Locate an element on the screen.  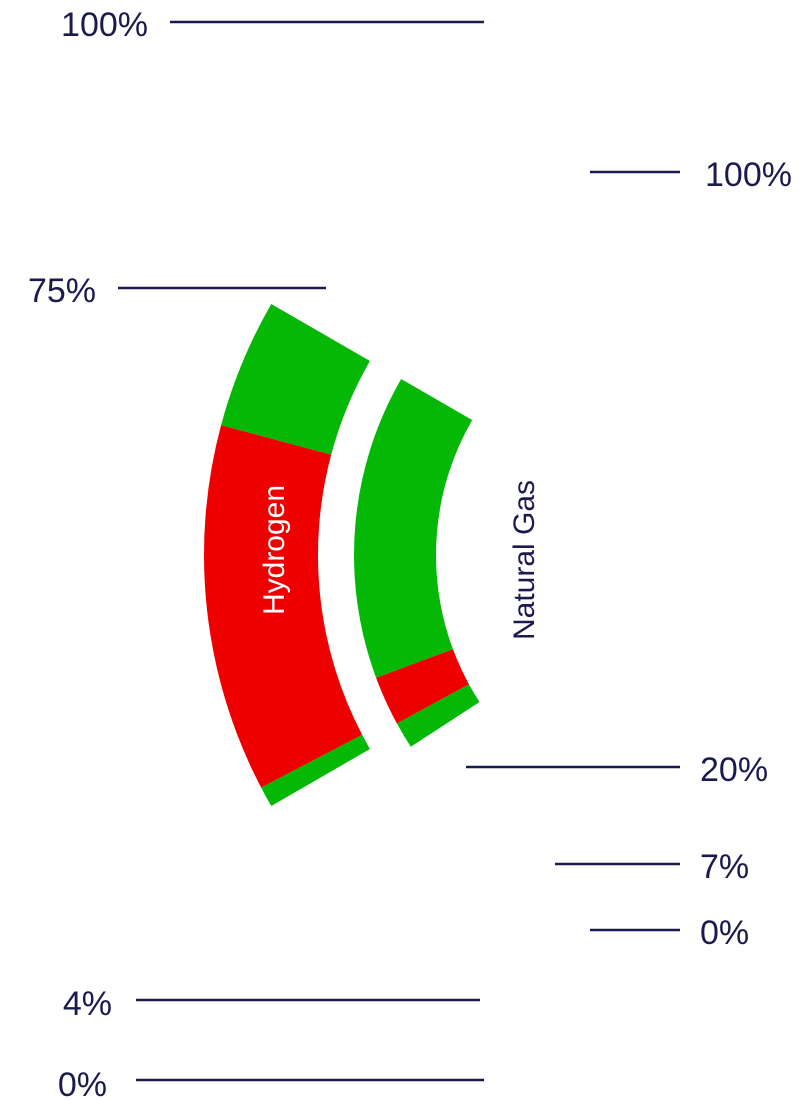
gas-tick-label-7: 7% is located at coordinates (724, 867).